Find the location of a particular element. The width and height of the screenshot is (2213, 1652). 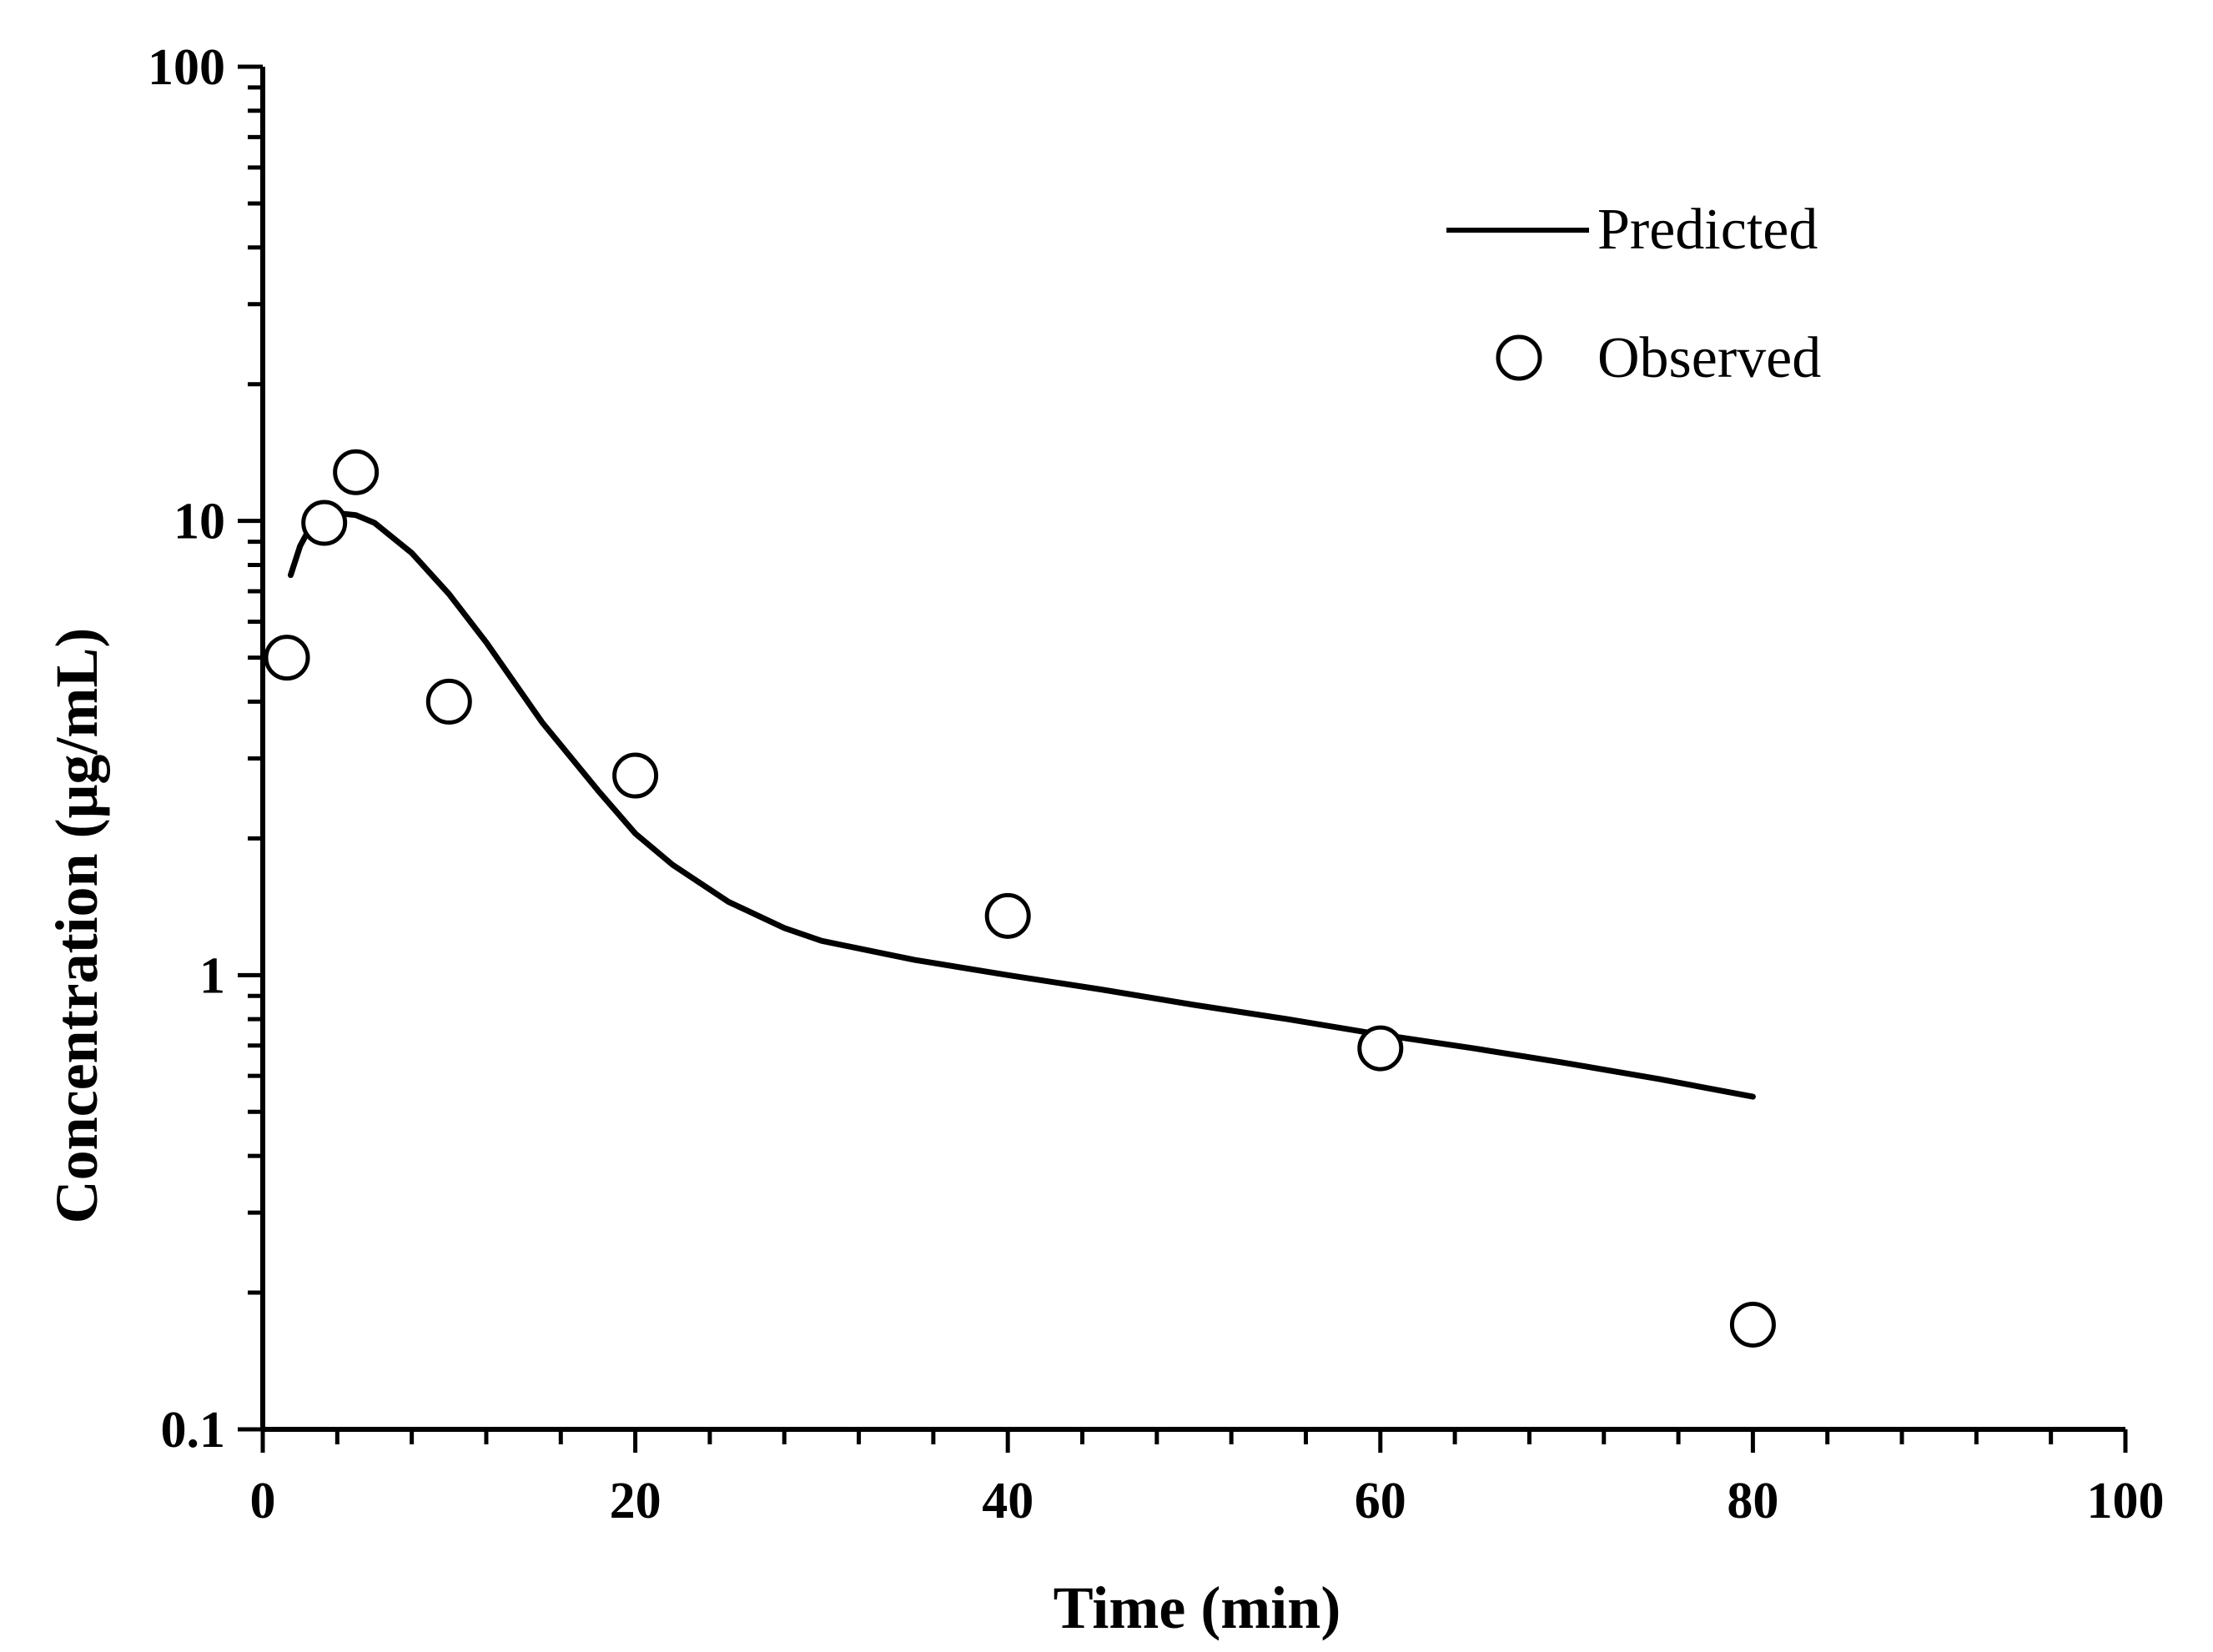

legend-observed-label: Observed is located at coordinates (1709, 358).